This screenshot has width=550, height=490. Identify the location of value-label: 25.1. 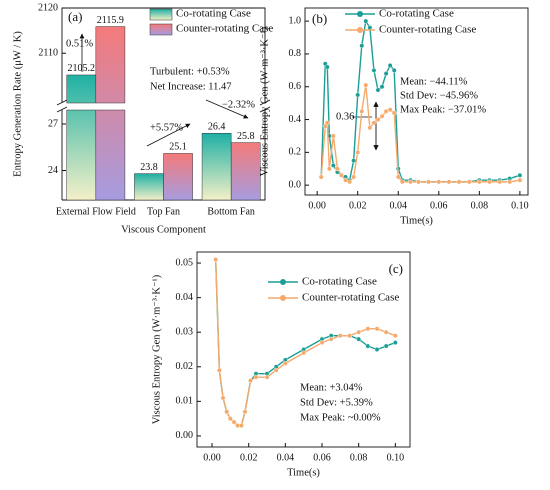
(178, 147).